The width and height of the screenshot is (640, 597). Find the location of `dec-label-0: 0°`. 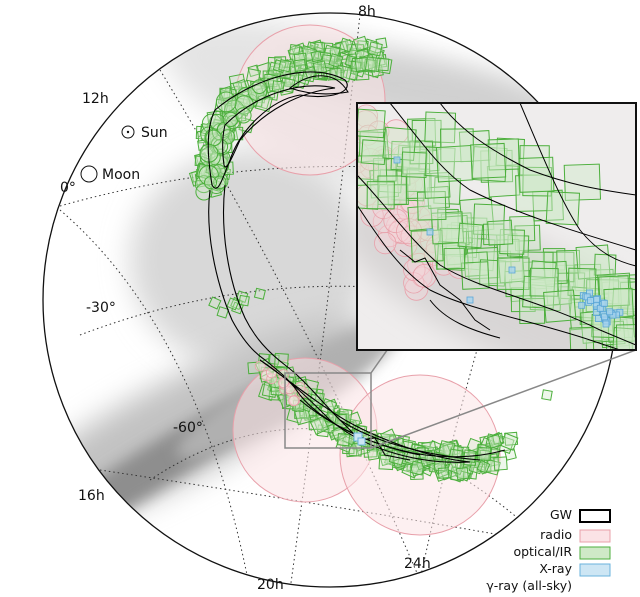

dec-label-0: 0° is located at coordinates (68, 188).